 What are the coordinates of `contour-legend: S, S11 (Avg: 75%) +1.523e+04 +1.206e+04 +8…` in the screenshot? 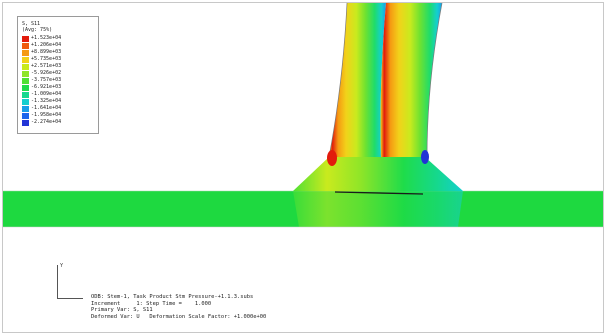 It's located at (58, 75).